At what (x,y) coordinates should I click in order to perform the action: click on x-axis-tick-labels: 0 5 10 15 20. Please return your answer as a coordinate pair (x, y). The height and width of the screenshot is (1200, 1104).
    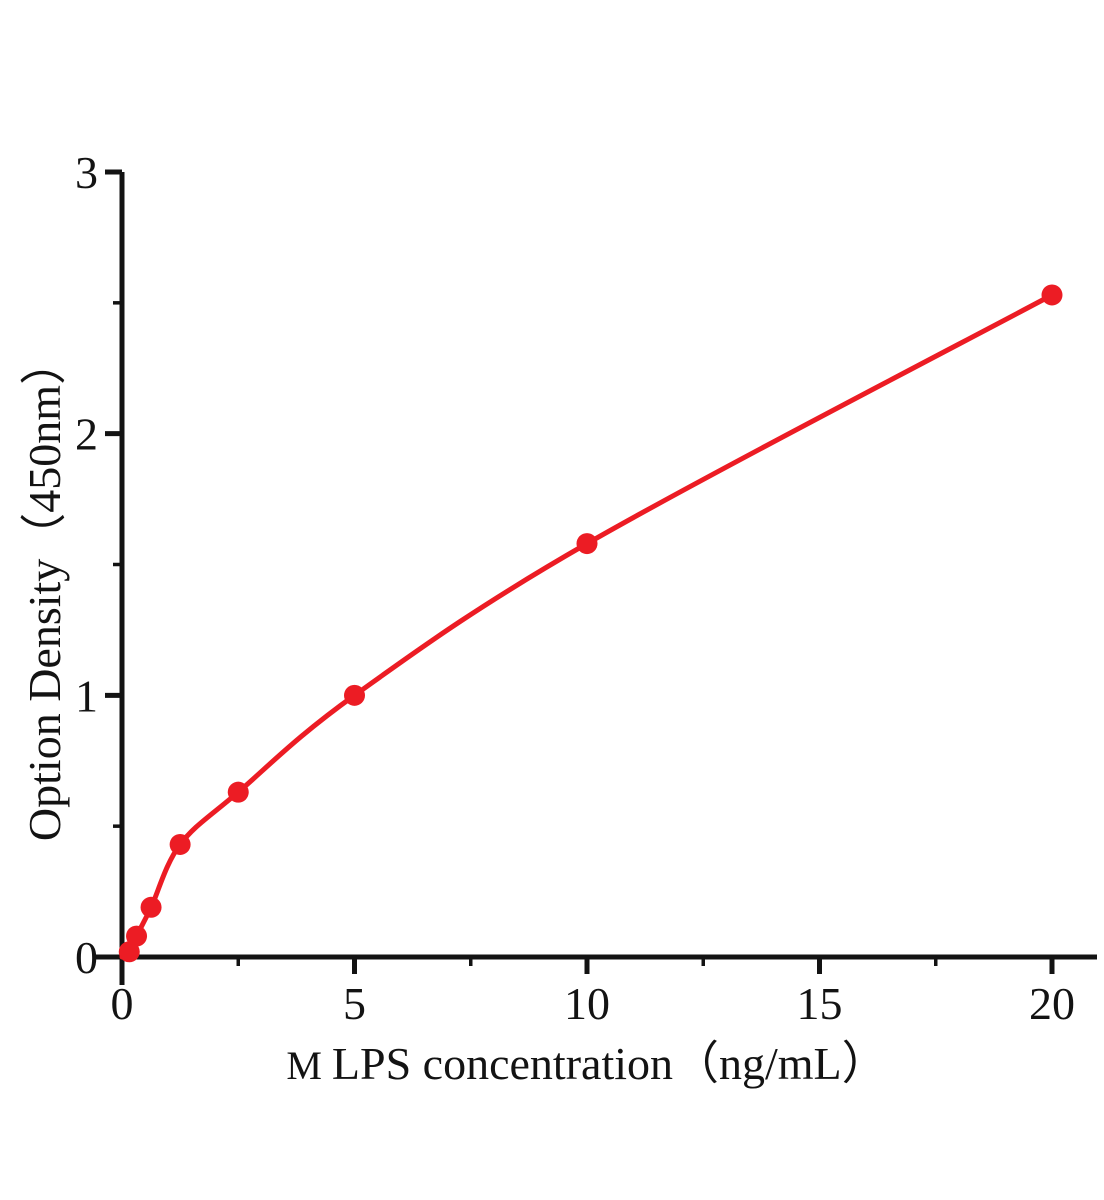
    Looking at the image, I should click on (593, 1003).